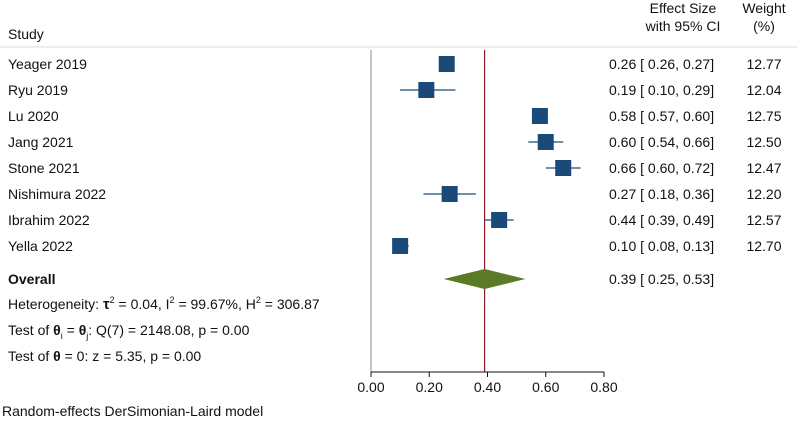  Describe the element at coordinates (763, 194) in the screenshot. I see `study-weight: 12.20` at that location.